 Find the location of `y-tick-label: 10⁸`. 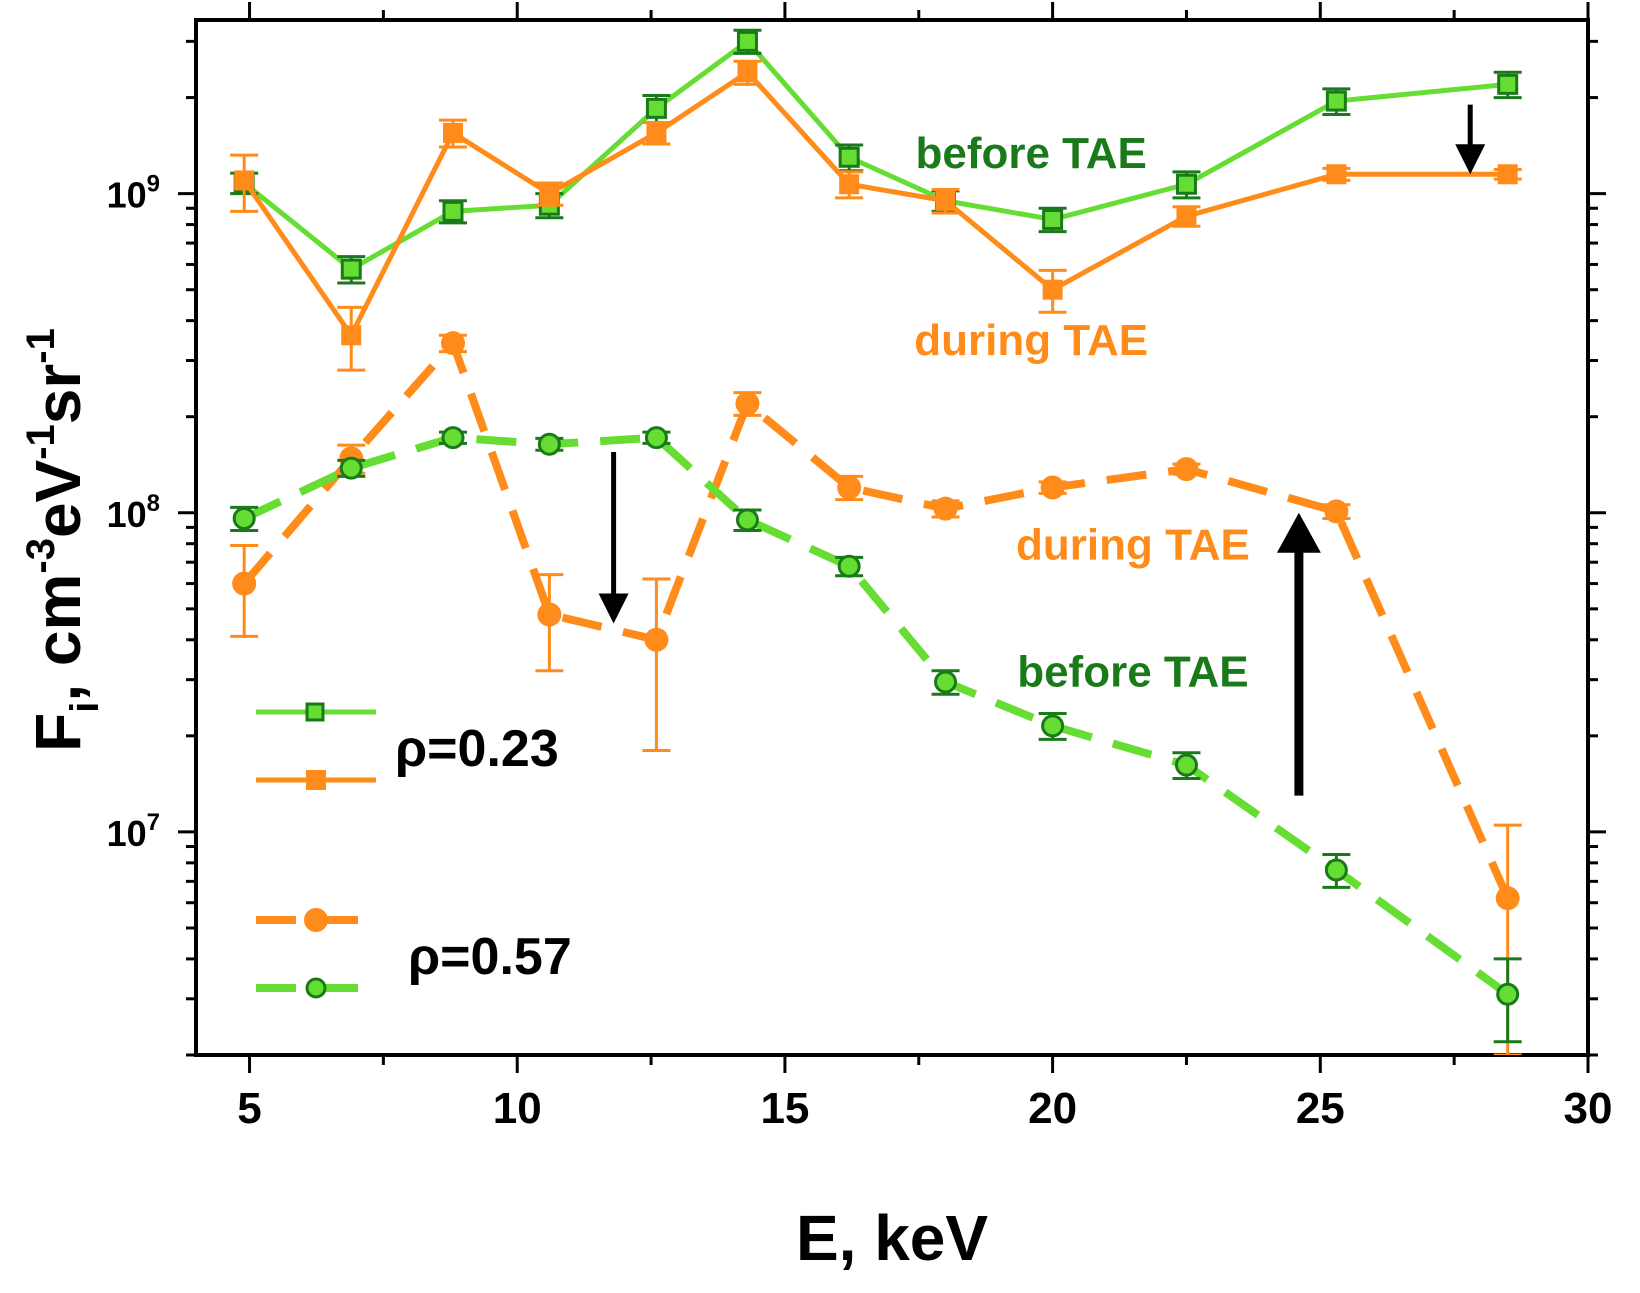

y-tick-label: 10⁸ is located at coordinates (133, 512).